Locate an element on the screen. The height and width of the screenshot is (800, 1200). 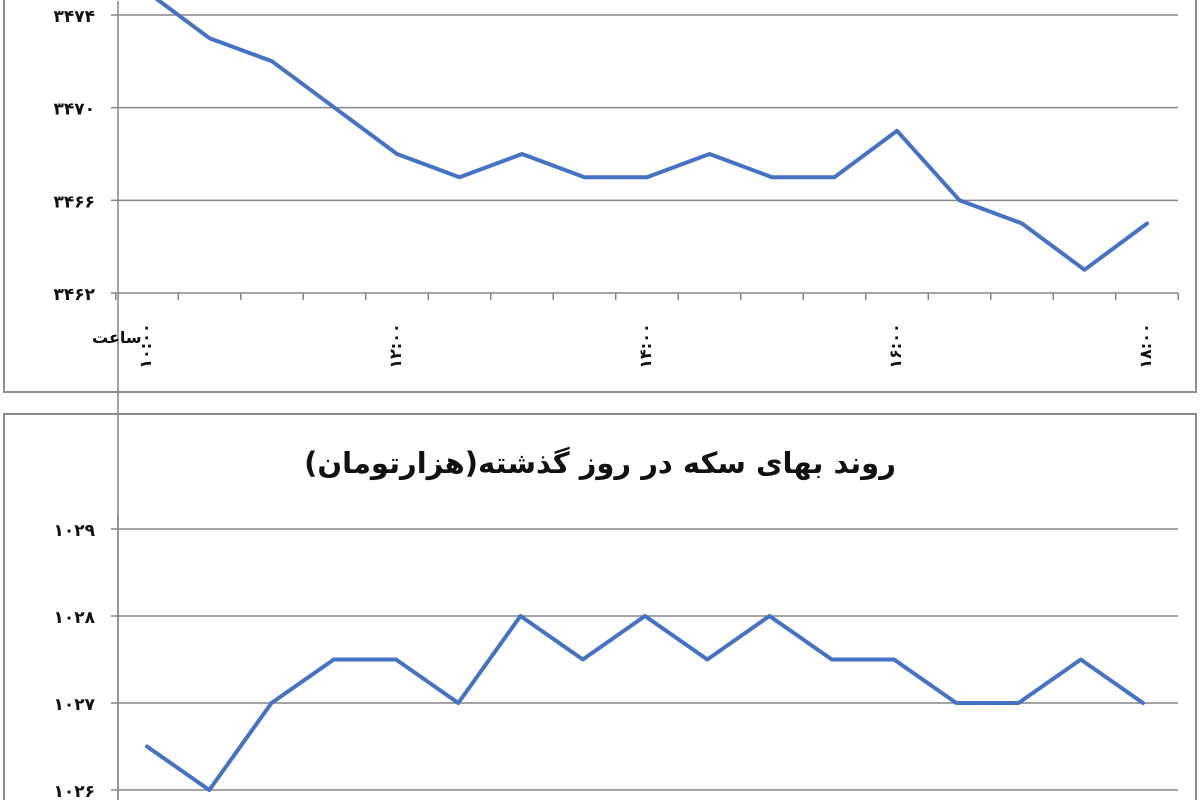
x-tick-label: ۱۴:۰۰ is located at coordinates (645, 345).